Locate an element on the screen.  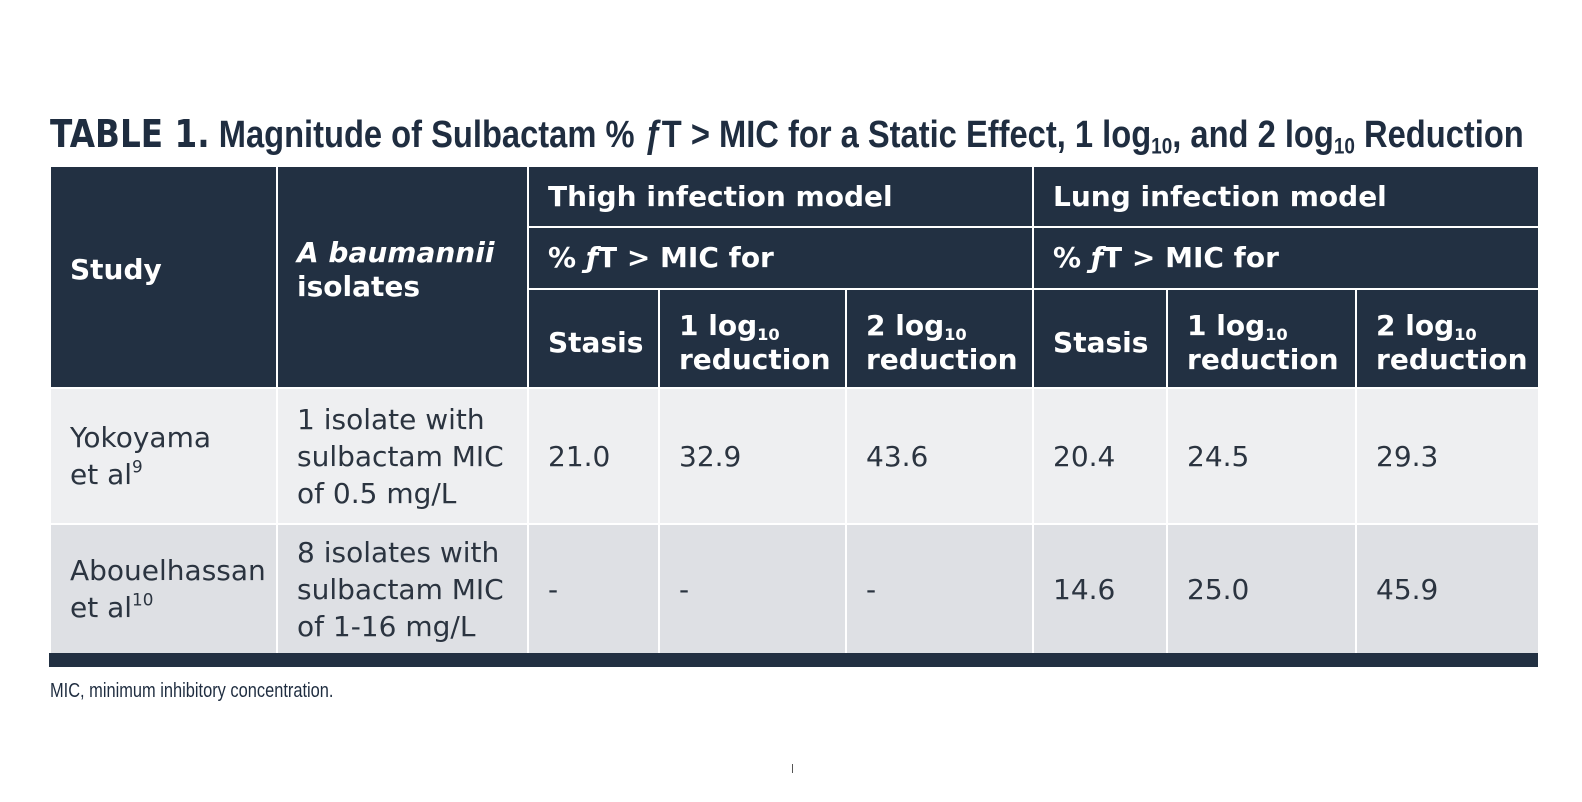
header-lung-stasis: Stasis is located at coordinates (1100, 338).